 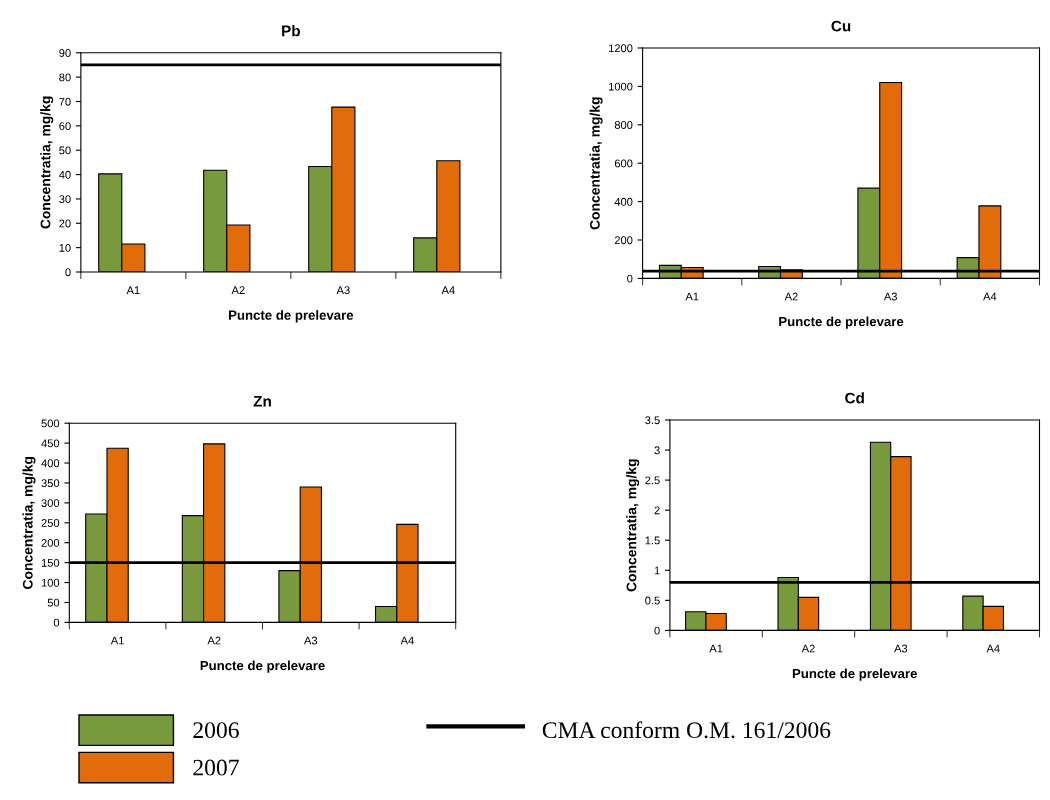 What do you see at coordinates (65, 247) in the screenshot?
I see `y-tick-label: 10` at bounding box center [65, 247].